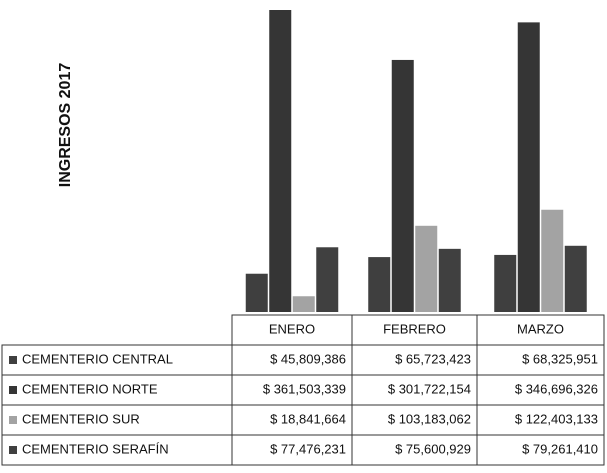 The height and width of the screenshot is (473, 607). Describe the element at coordinates (540, 328) in the screenshot. I see `x-tick-label: MARZO` at that location.